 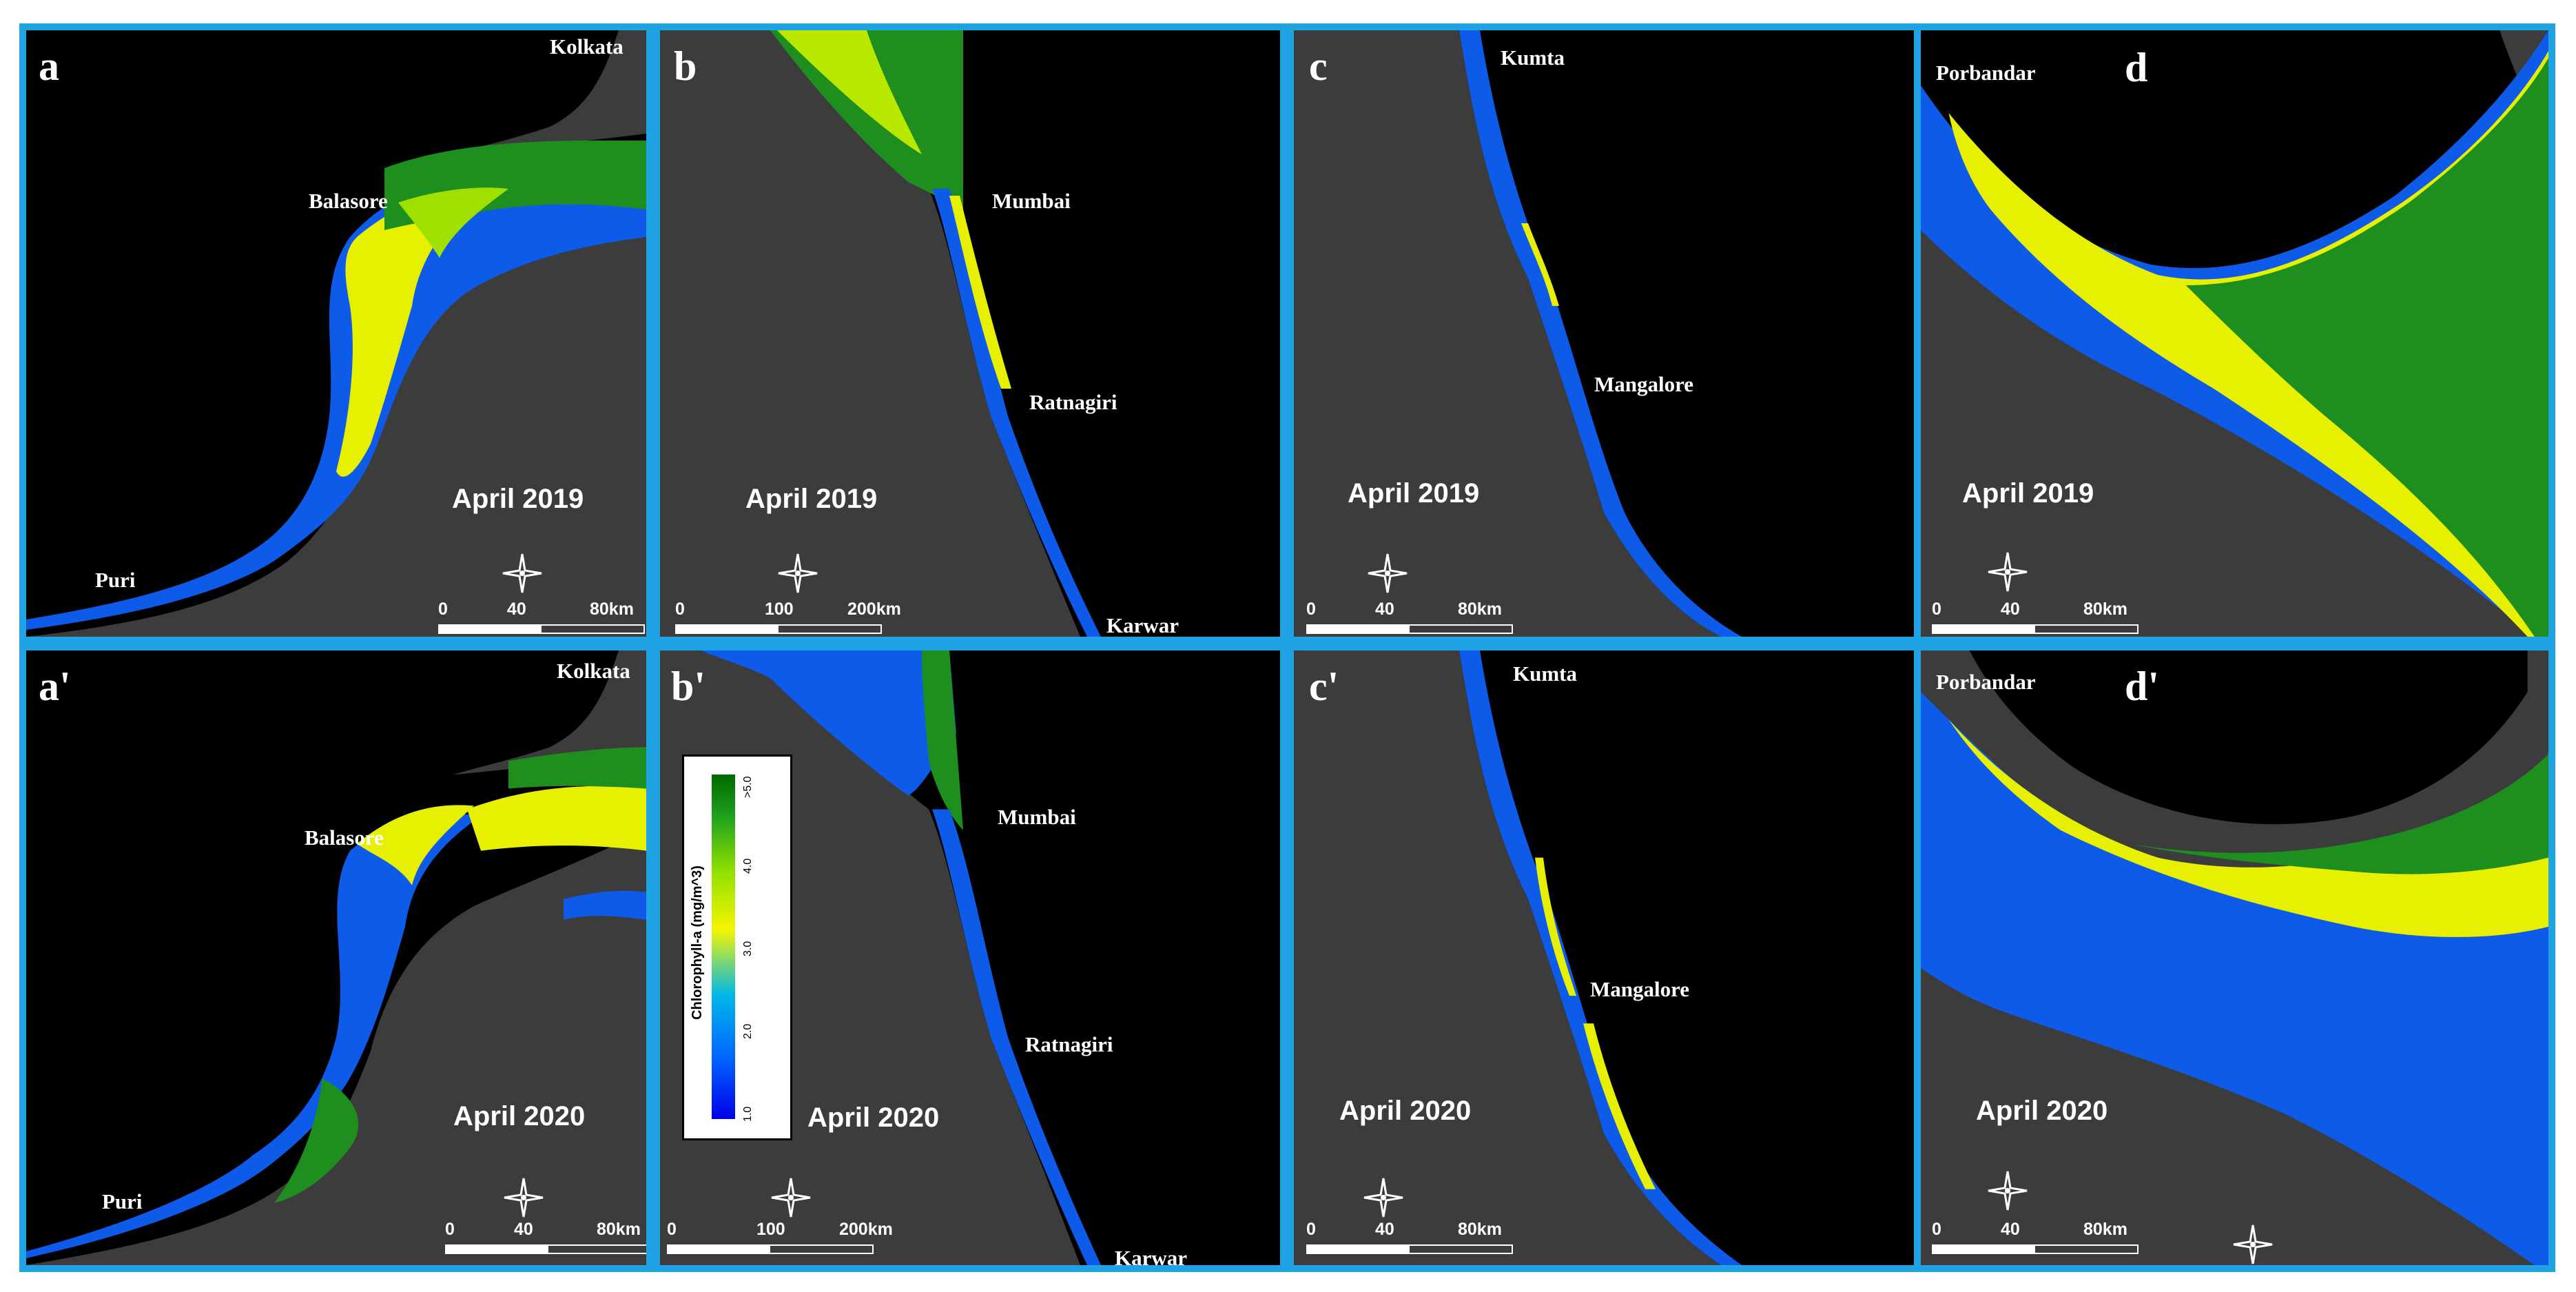 What do you see at coordinates (697, 943) in the screenshot?
I see `legend-title: Chlorophyll-a (mg/m^3)` at bounding box center [697, 943].